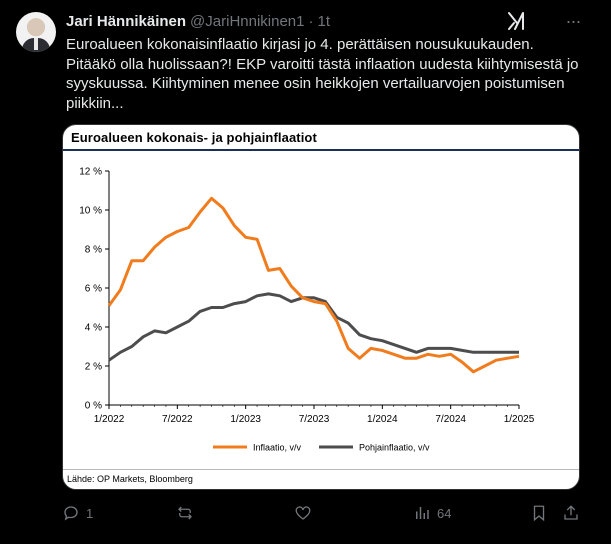  I want to click on share-button, so click(571, 513).